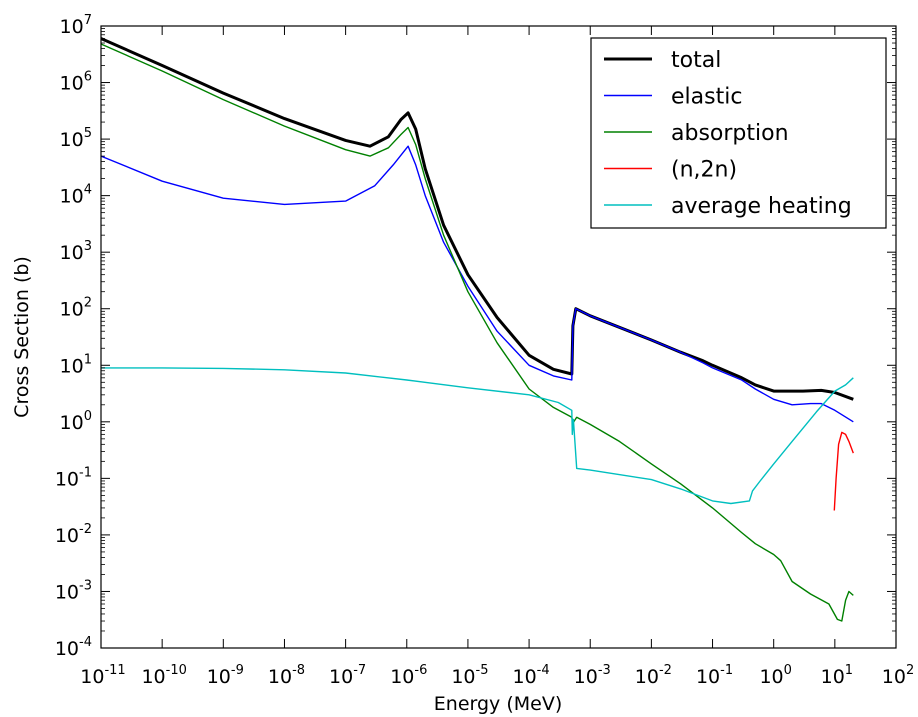 Image resolution: width=918 pixels, height=717 pixels. I want to click on legend-box, so click(738, 133).